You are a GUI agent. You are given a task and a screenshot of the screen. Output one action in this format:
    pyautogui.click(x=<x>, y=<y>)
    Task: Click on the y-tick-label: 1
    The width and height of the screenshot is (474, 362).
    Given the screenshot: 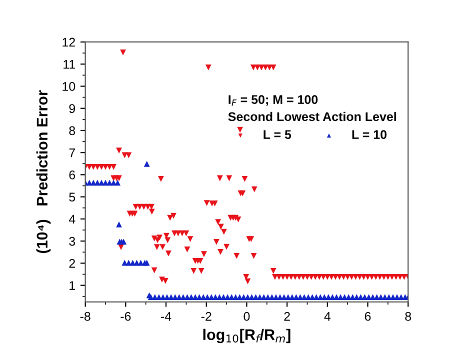 What is the action you would take?
    pyautogui.click(x=72, y=285)
    